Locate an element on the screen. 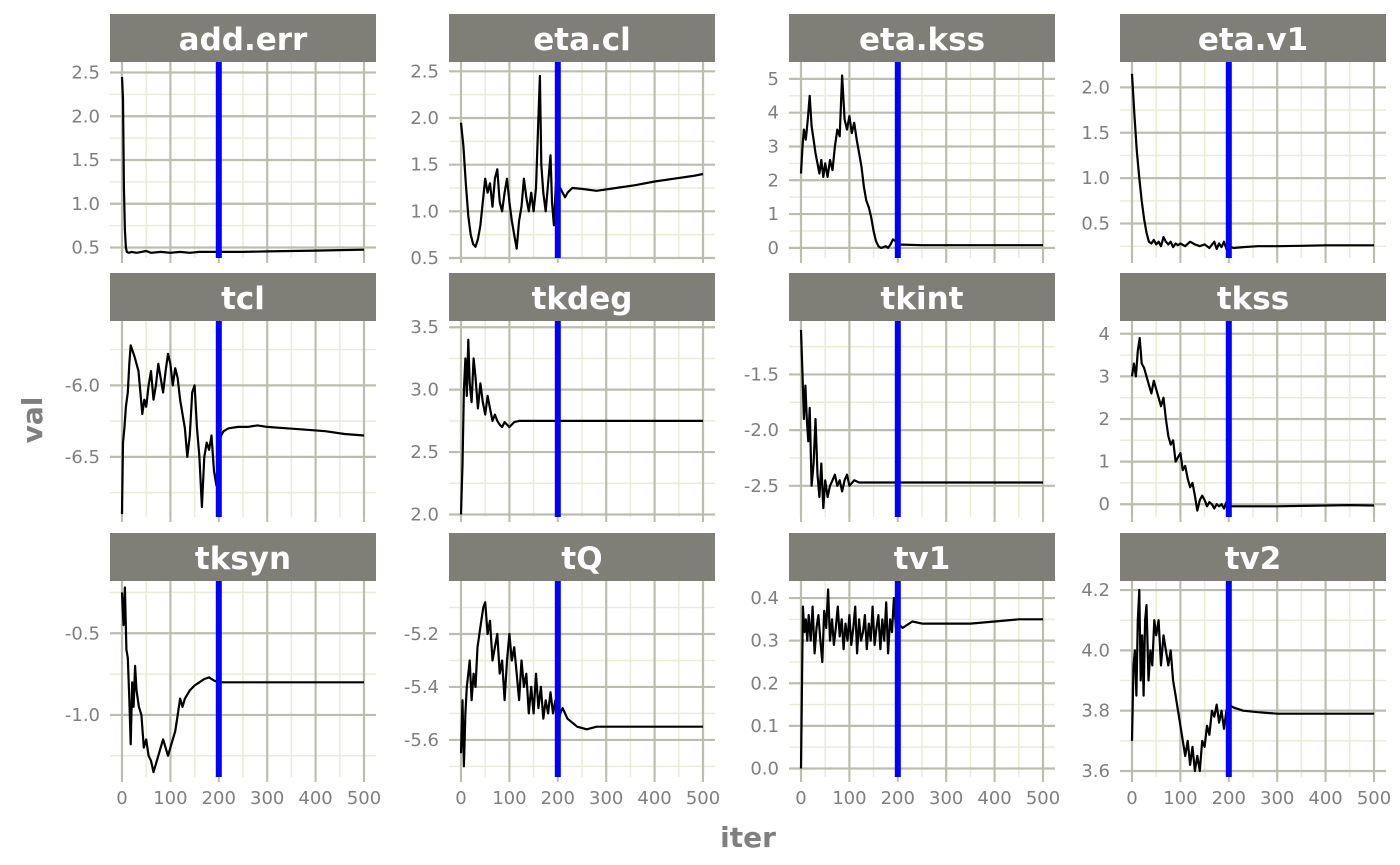  y-tick-label: 3.0 is located at coordinates (424, 390).